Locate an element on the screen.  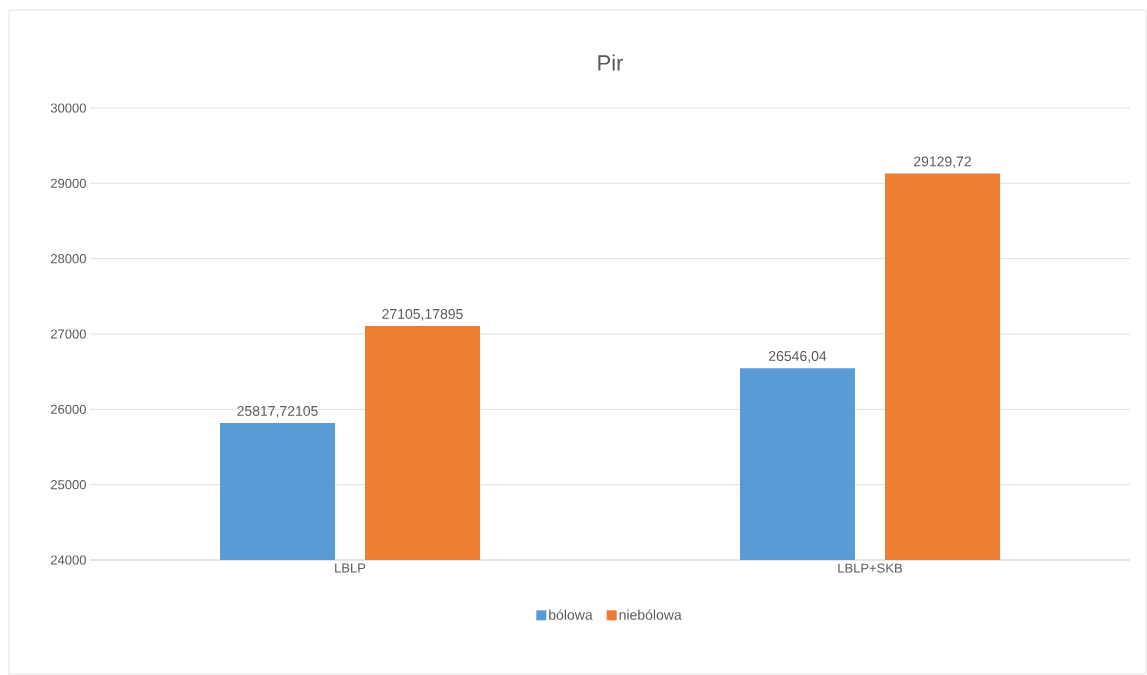
x-tick-label: LBLP is located at coordinates (350, 568).